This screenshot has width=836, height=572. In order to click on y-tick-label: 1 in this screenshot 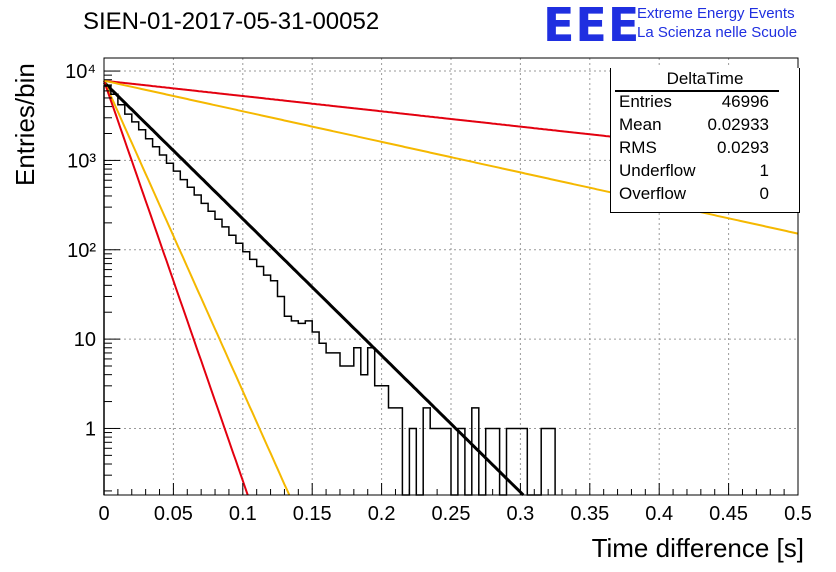, I will do `click(90, 429)`.